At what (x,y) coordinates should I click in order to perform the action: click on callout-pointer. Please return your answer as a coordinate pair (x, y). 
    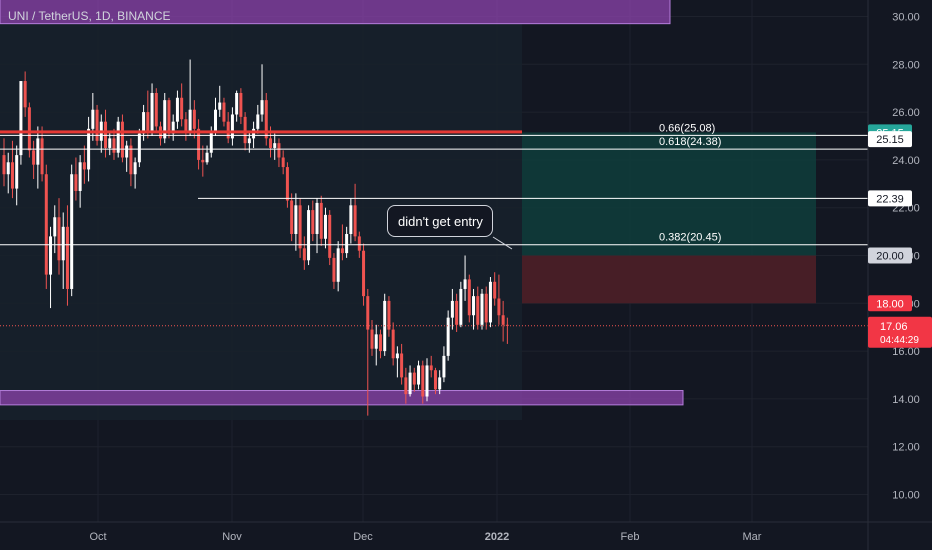
    Looking at the image, I should click on (502, 243).